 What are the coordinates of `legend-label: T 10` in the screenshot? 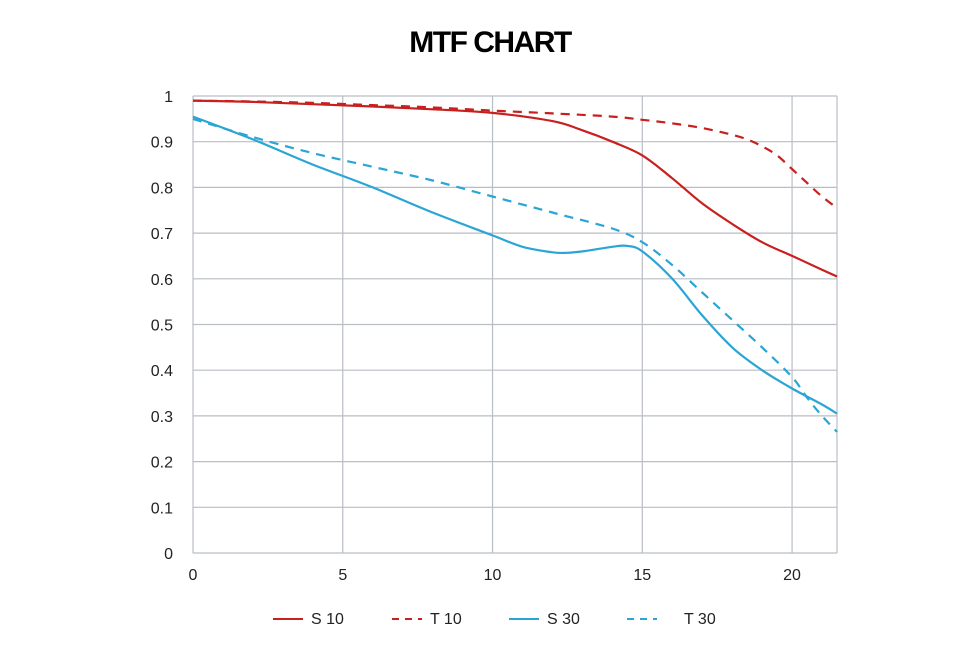 It's located at (446, 619).